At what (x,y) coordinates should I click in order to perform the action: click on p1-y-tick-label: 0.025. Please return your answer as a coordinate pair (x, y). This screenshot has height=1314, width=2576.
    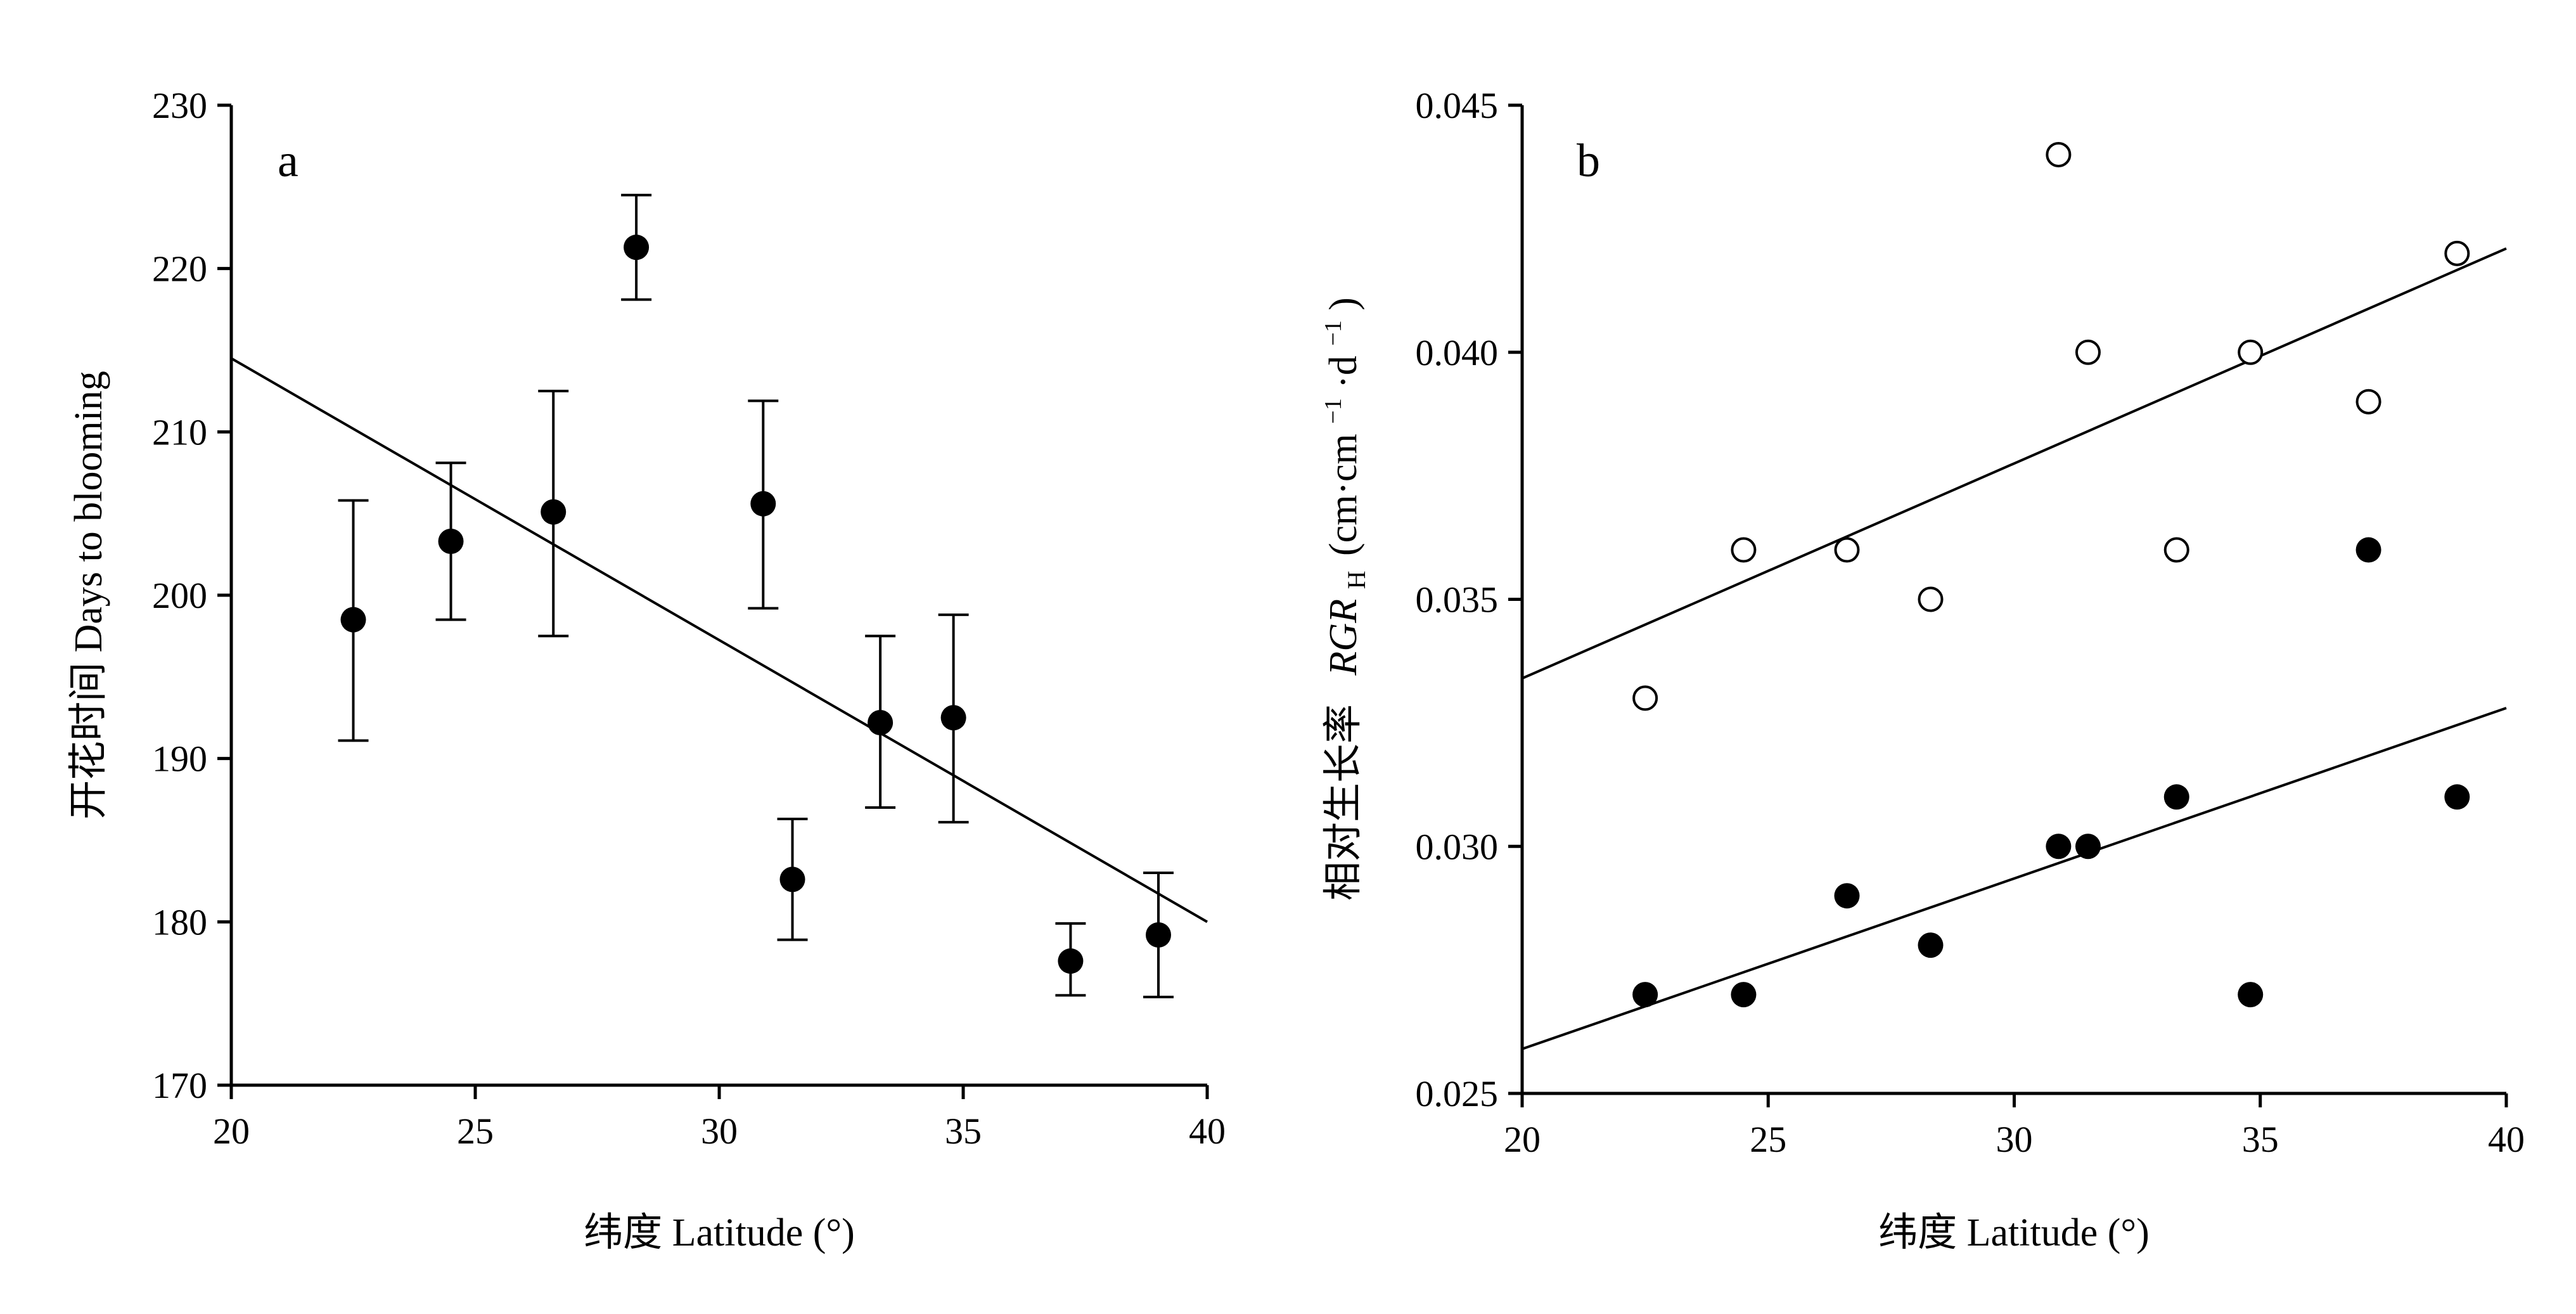
    Looking at the image, I should click on (1457, 1093).